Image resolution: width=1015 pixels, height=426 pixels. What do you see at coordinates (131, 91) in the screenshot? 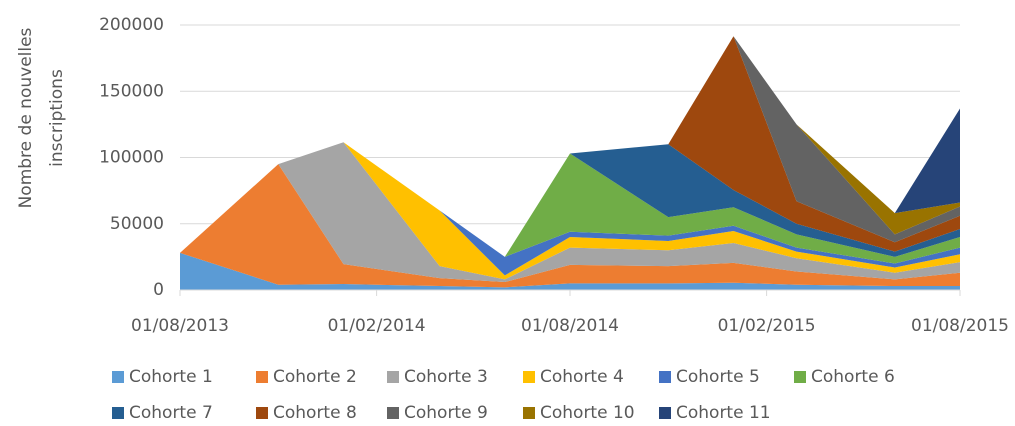
I see `y-tick-label: 150000` at bounding box center [131, 91].